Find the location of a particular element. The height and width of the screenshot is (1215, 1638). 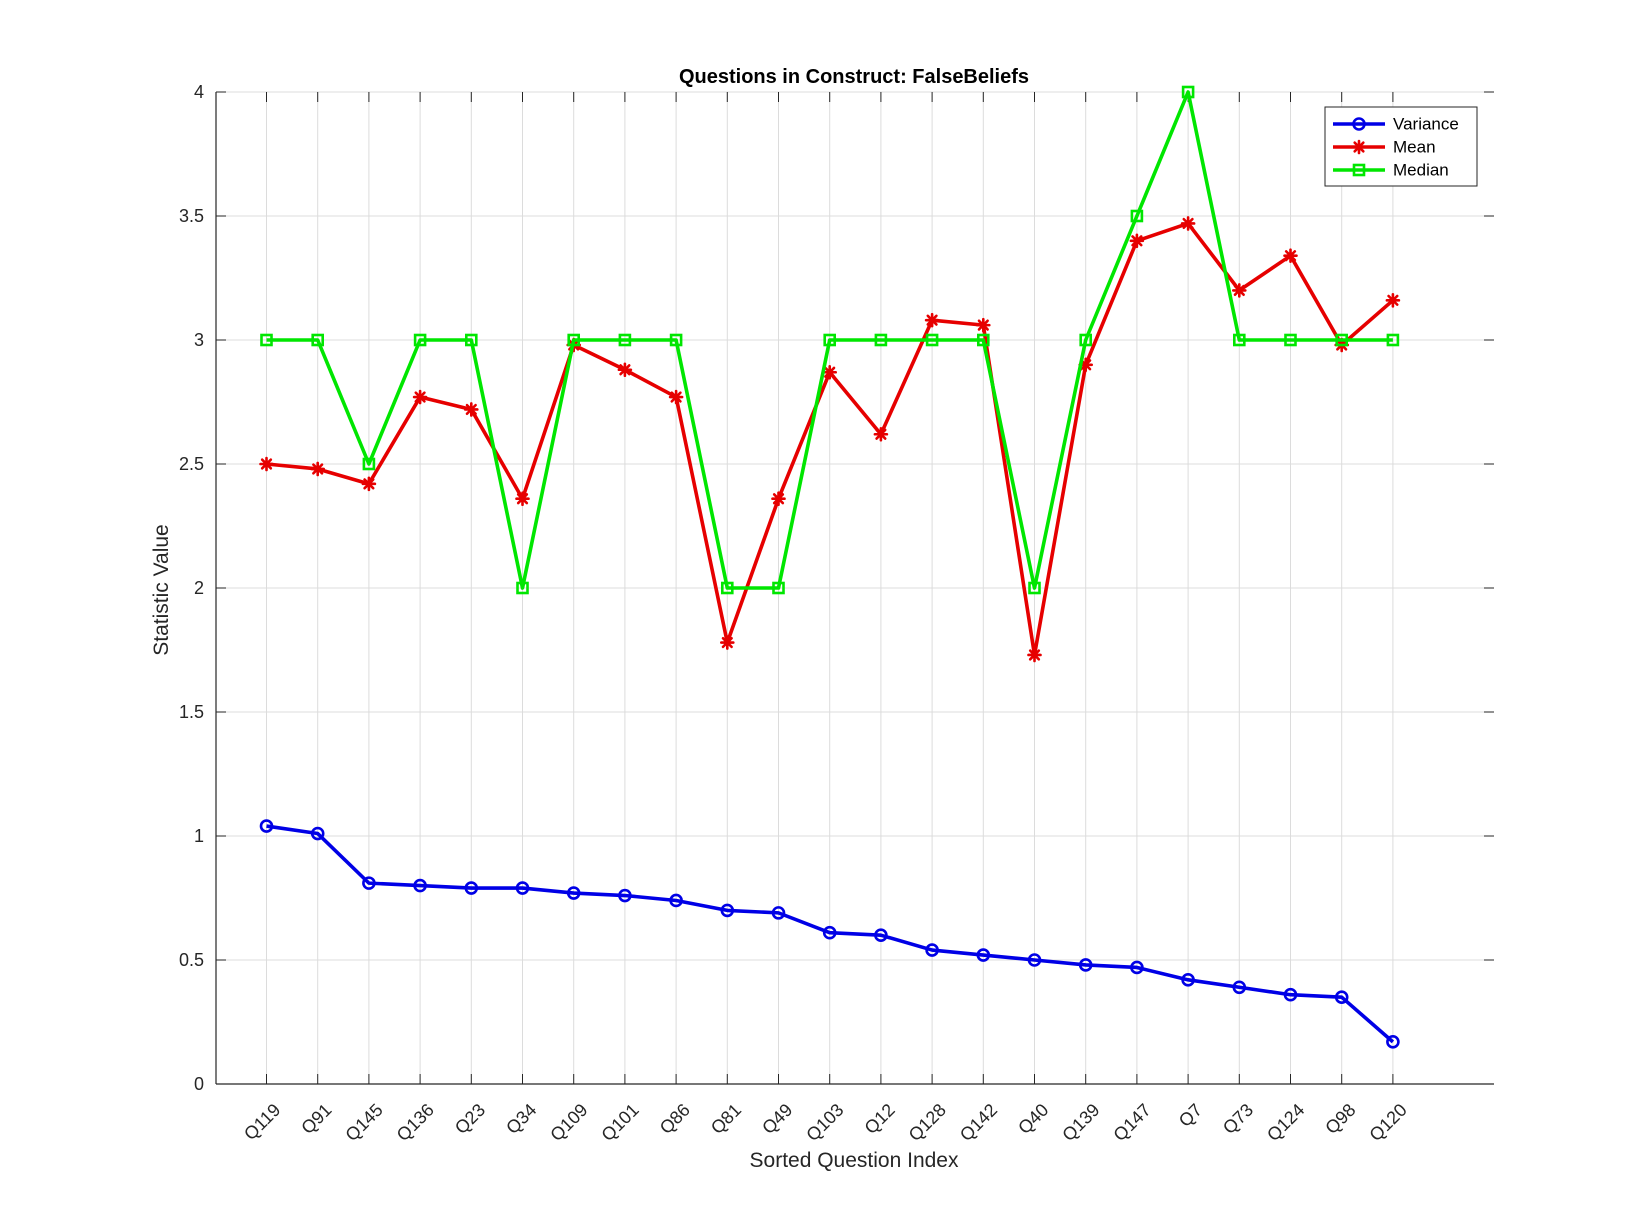

x-tick-label: Q86 is located at coordinates (675, 1119).